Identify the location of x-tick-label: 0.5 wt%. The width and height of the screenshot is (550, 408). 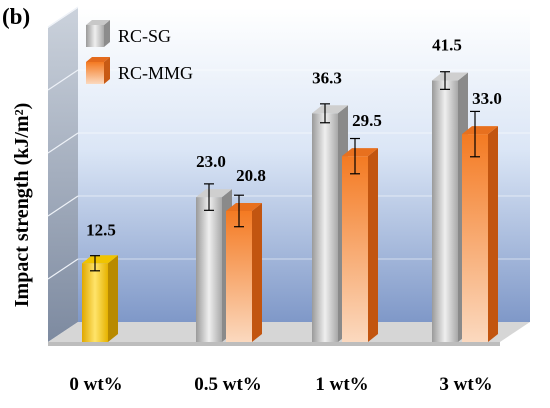
(228, 384).